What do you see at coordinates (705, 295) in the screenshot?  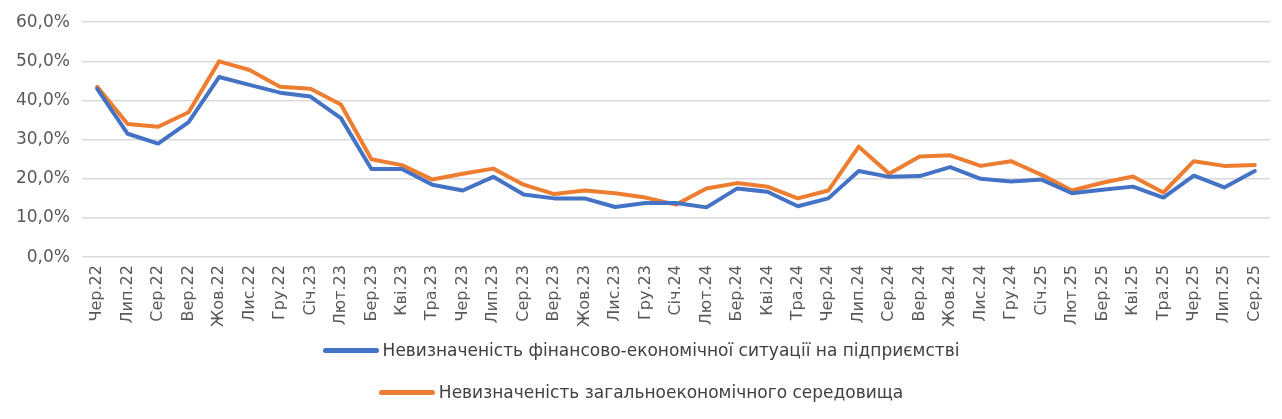 I see `x-tick-label: Лют.24` at bounding box center [705, 295].